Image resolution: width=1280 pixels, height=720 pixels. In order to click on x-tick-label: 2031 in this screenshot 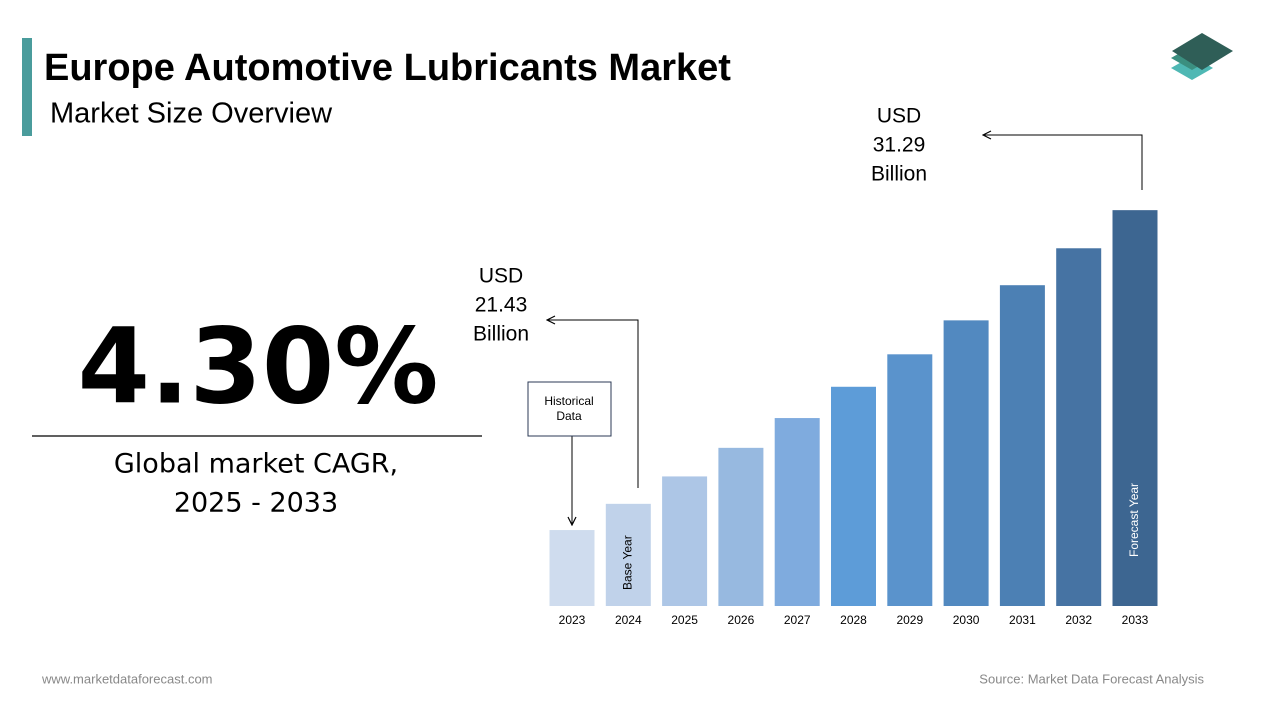, I will do `click(1022, 620)`.